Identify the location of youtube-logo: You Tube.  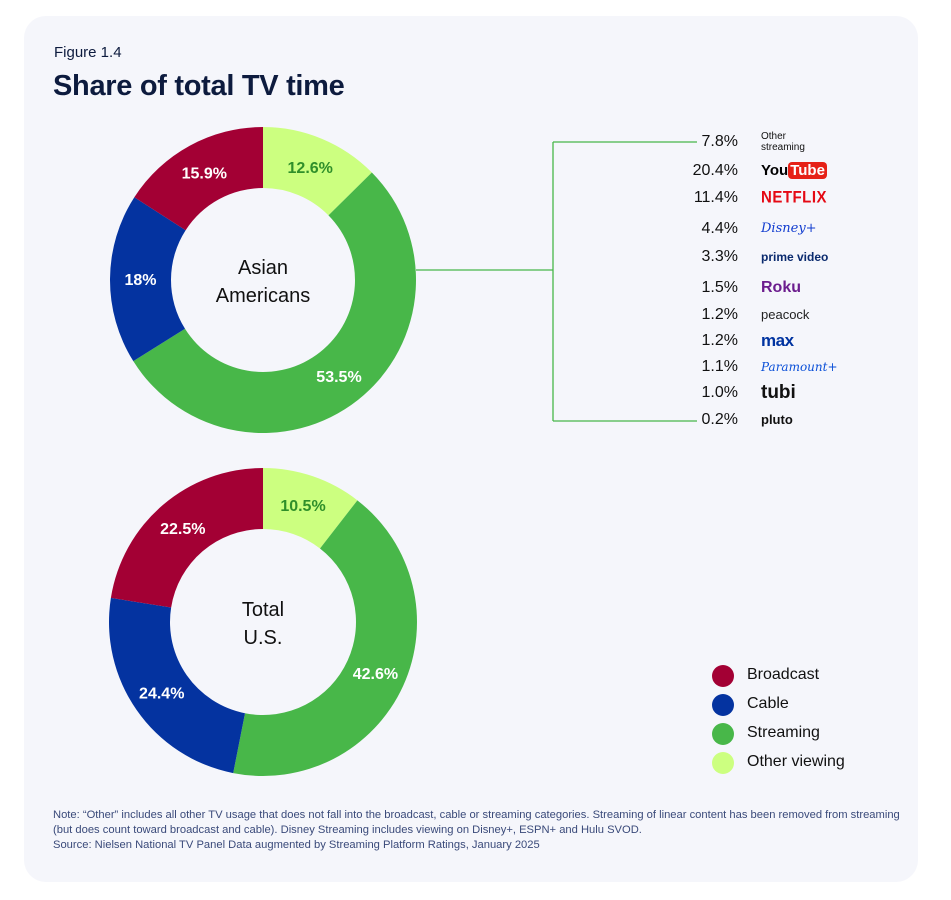
(794, 170).